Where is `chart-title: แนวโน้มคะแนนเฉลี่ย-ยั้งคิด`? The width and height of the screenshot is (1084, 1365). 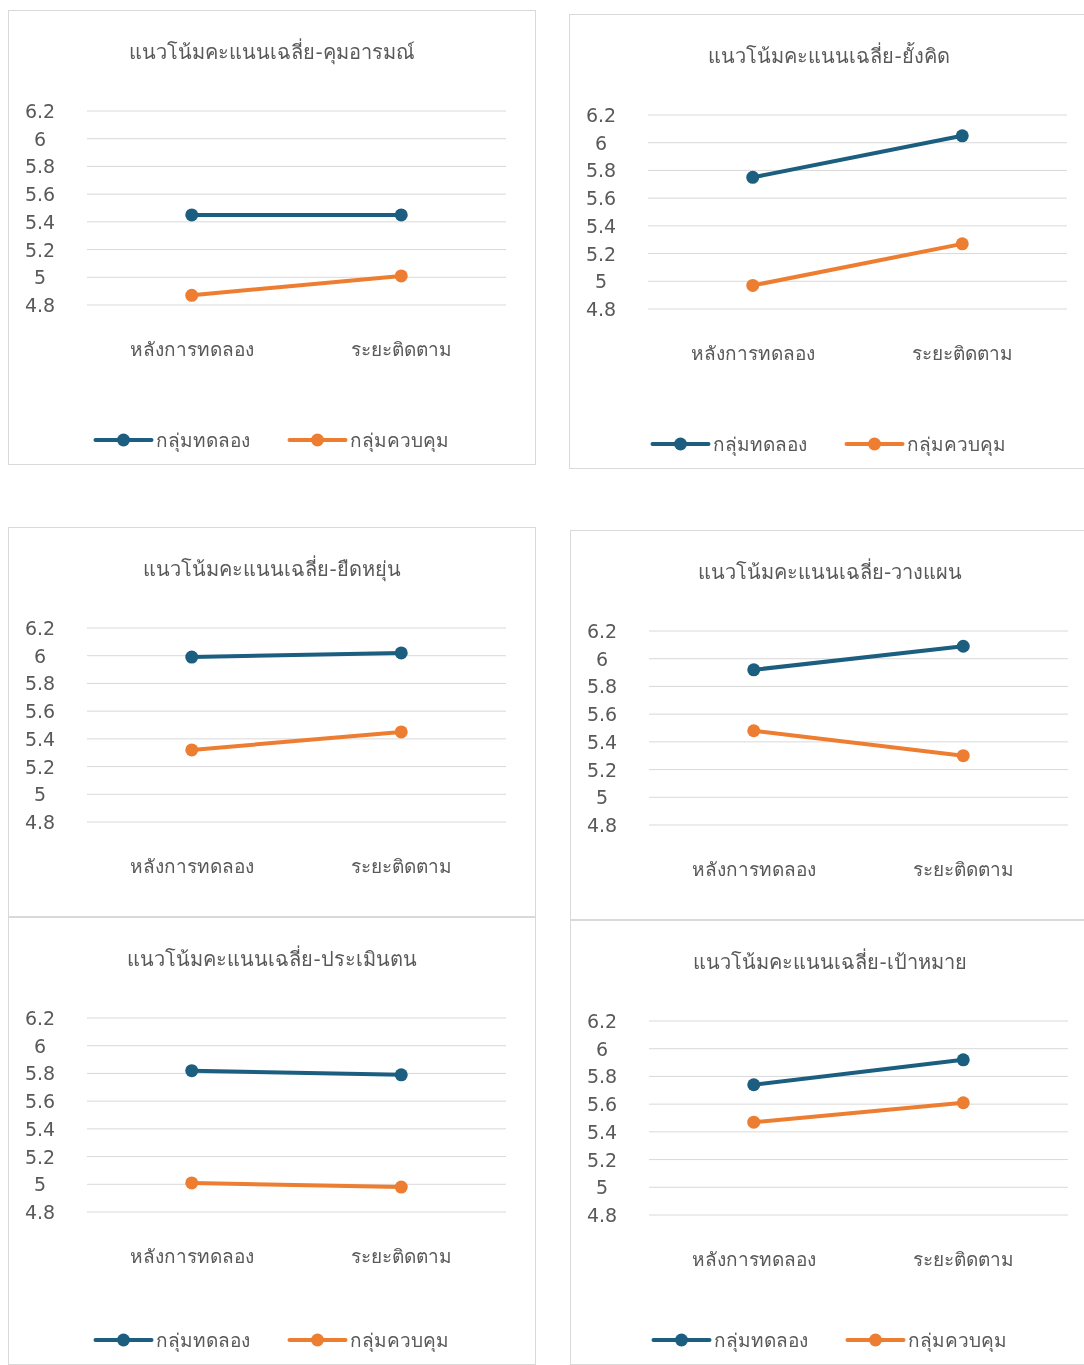 chart-title: แนวโน้มคะแนนเฉลี่ย-ยั้งคิด is located at coordinates (829, 55).